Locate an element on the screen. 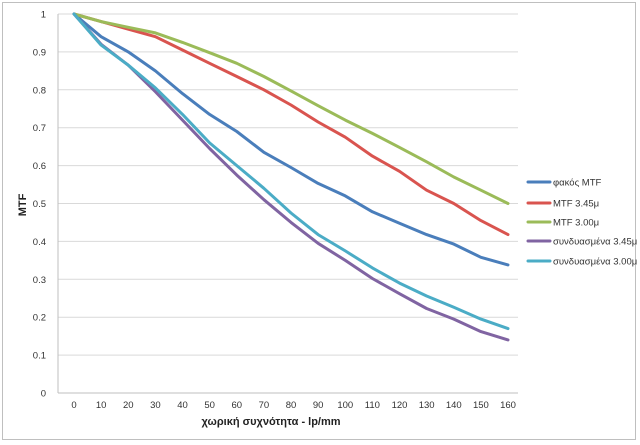  y-tick-label: 0.5 is located at coordinates (39, 204).